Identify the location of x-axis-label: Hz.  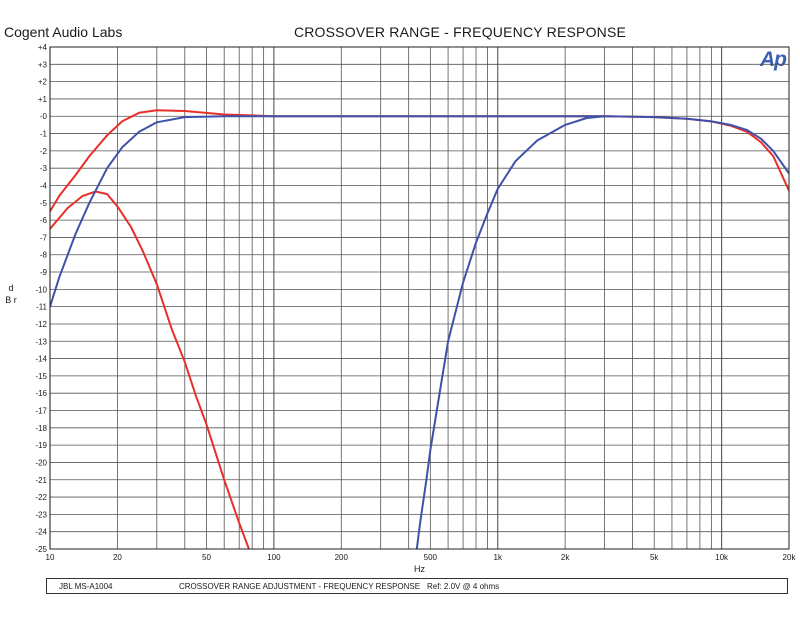
(419, 569).